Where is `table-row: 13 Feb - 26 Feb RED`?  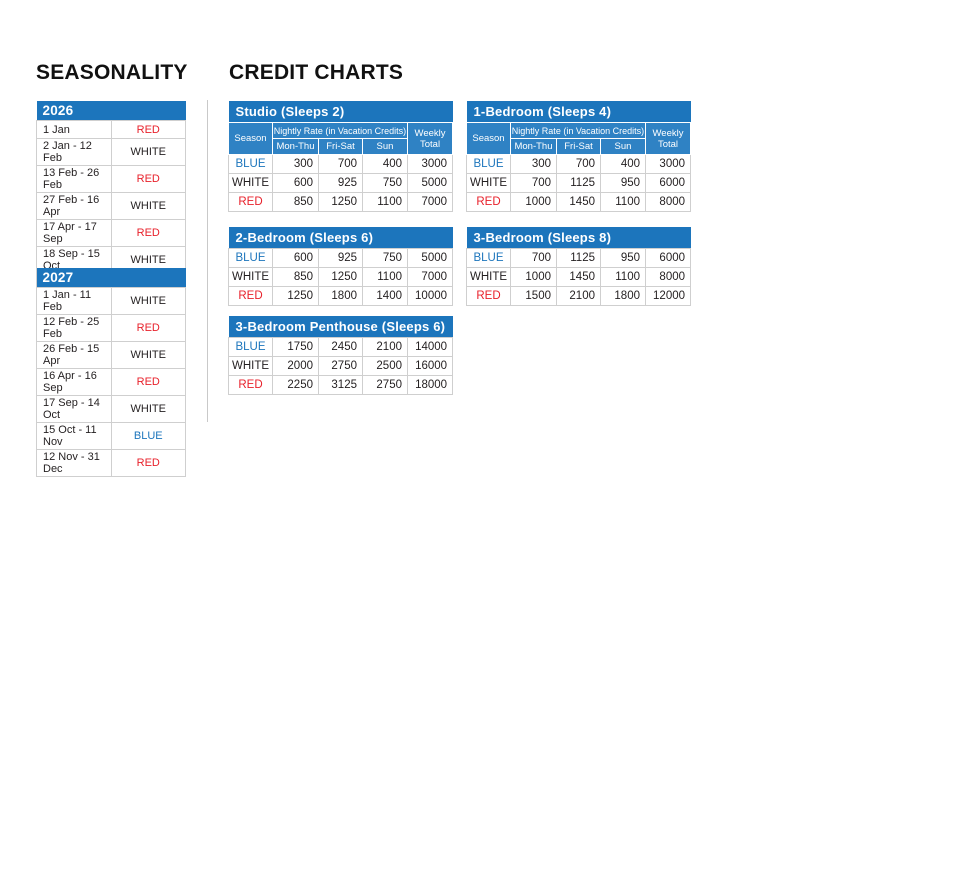 table-row: 13 Feb - 26 Feb RED is located at coordinates (111, 179).